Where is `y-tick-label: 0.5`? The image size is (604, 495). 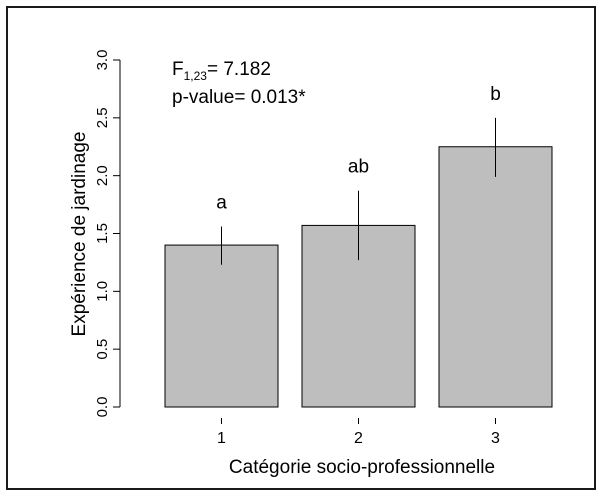 y-tick-label: 0.5 is located at coordinates (102, 349).